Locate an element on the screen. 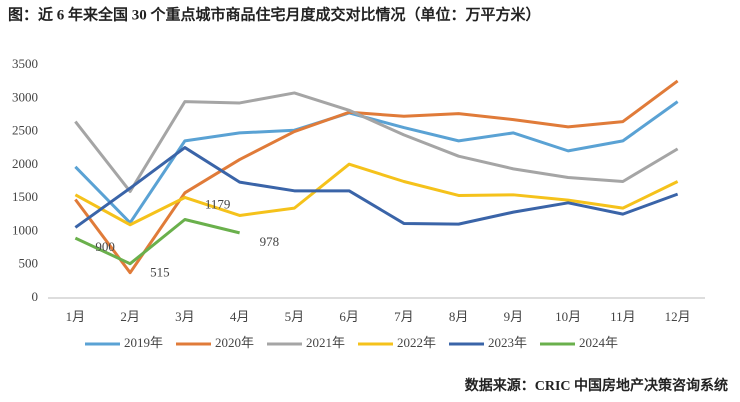 This screenshot has width=740, height=402. x-tick-label: 1月 is located at coordinates (76, 316).